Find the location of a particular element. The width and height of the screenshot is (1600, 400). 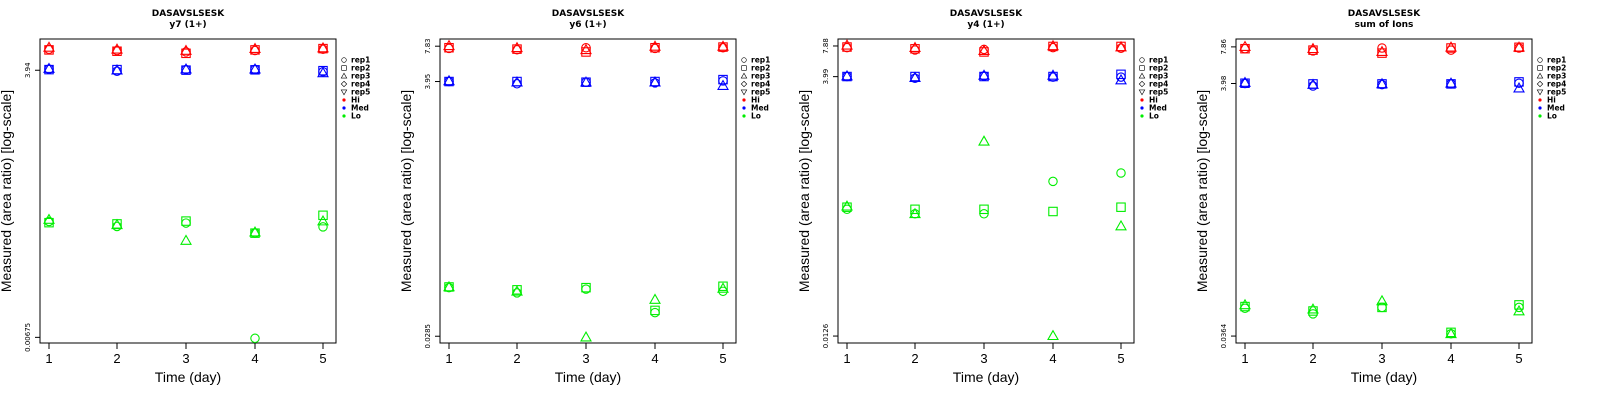

y-tick-label: 3.94 is located at coordinates (28, 70).